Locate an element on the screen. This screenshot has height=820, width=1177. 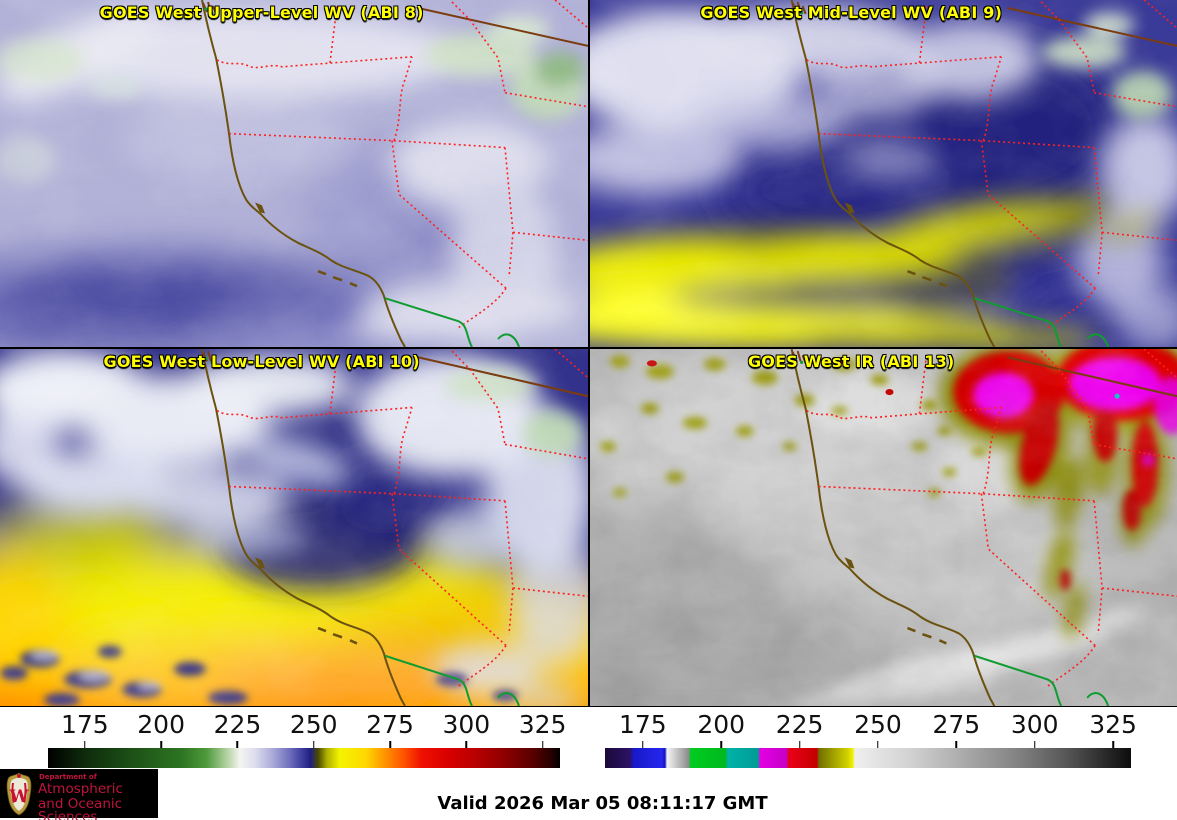
uw-crest-icon: W is located at coordinates (19, 794).